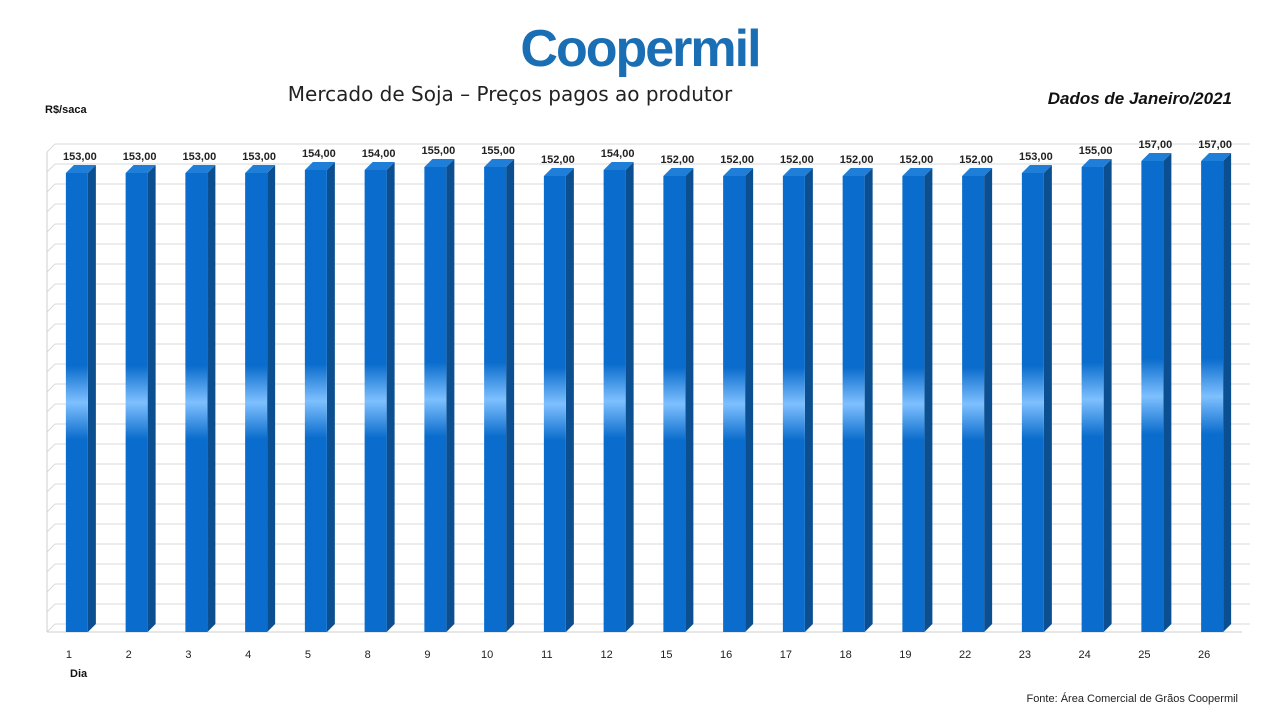 The height and width of the screenshot is (720, 1280). Describe the element at coordinates (66, 110) in the screenshot. I see `y-axis-label: R$/saca` at that location.